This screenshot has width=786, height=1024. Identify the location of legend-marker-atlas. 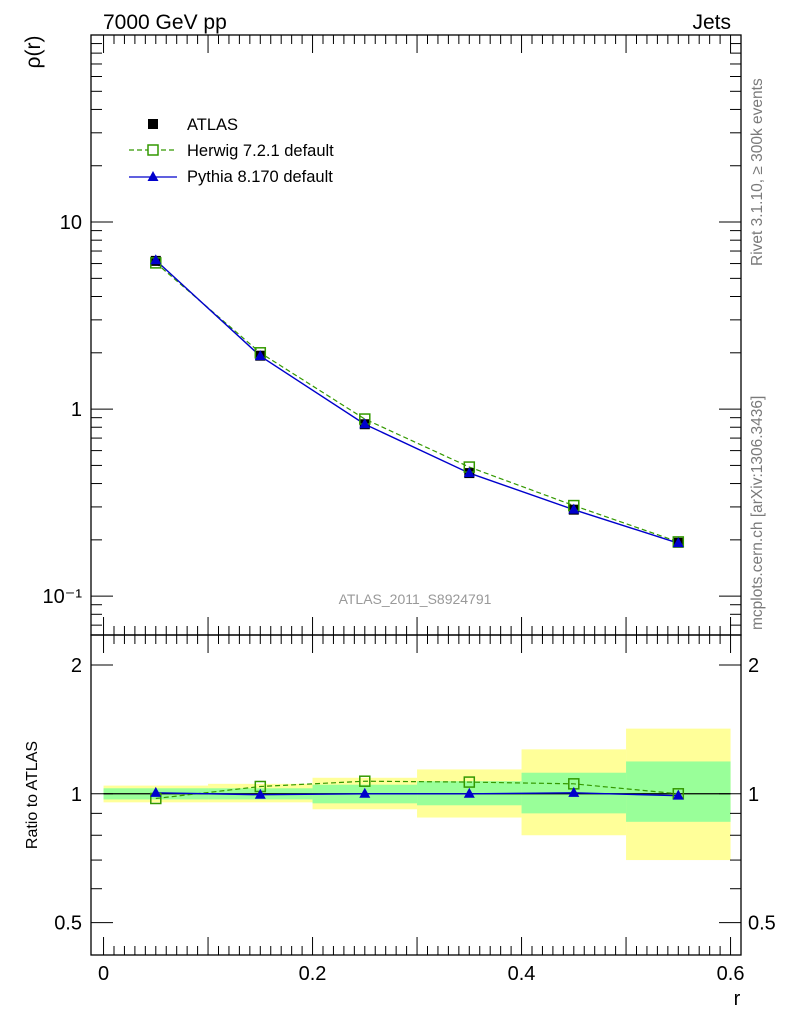
(153, 124).